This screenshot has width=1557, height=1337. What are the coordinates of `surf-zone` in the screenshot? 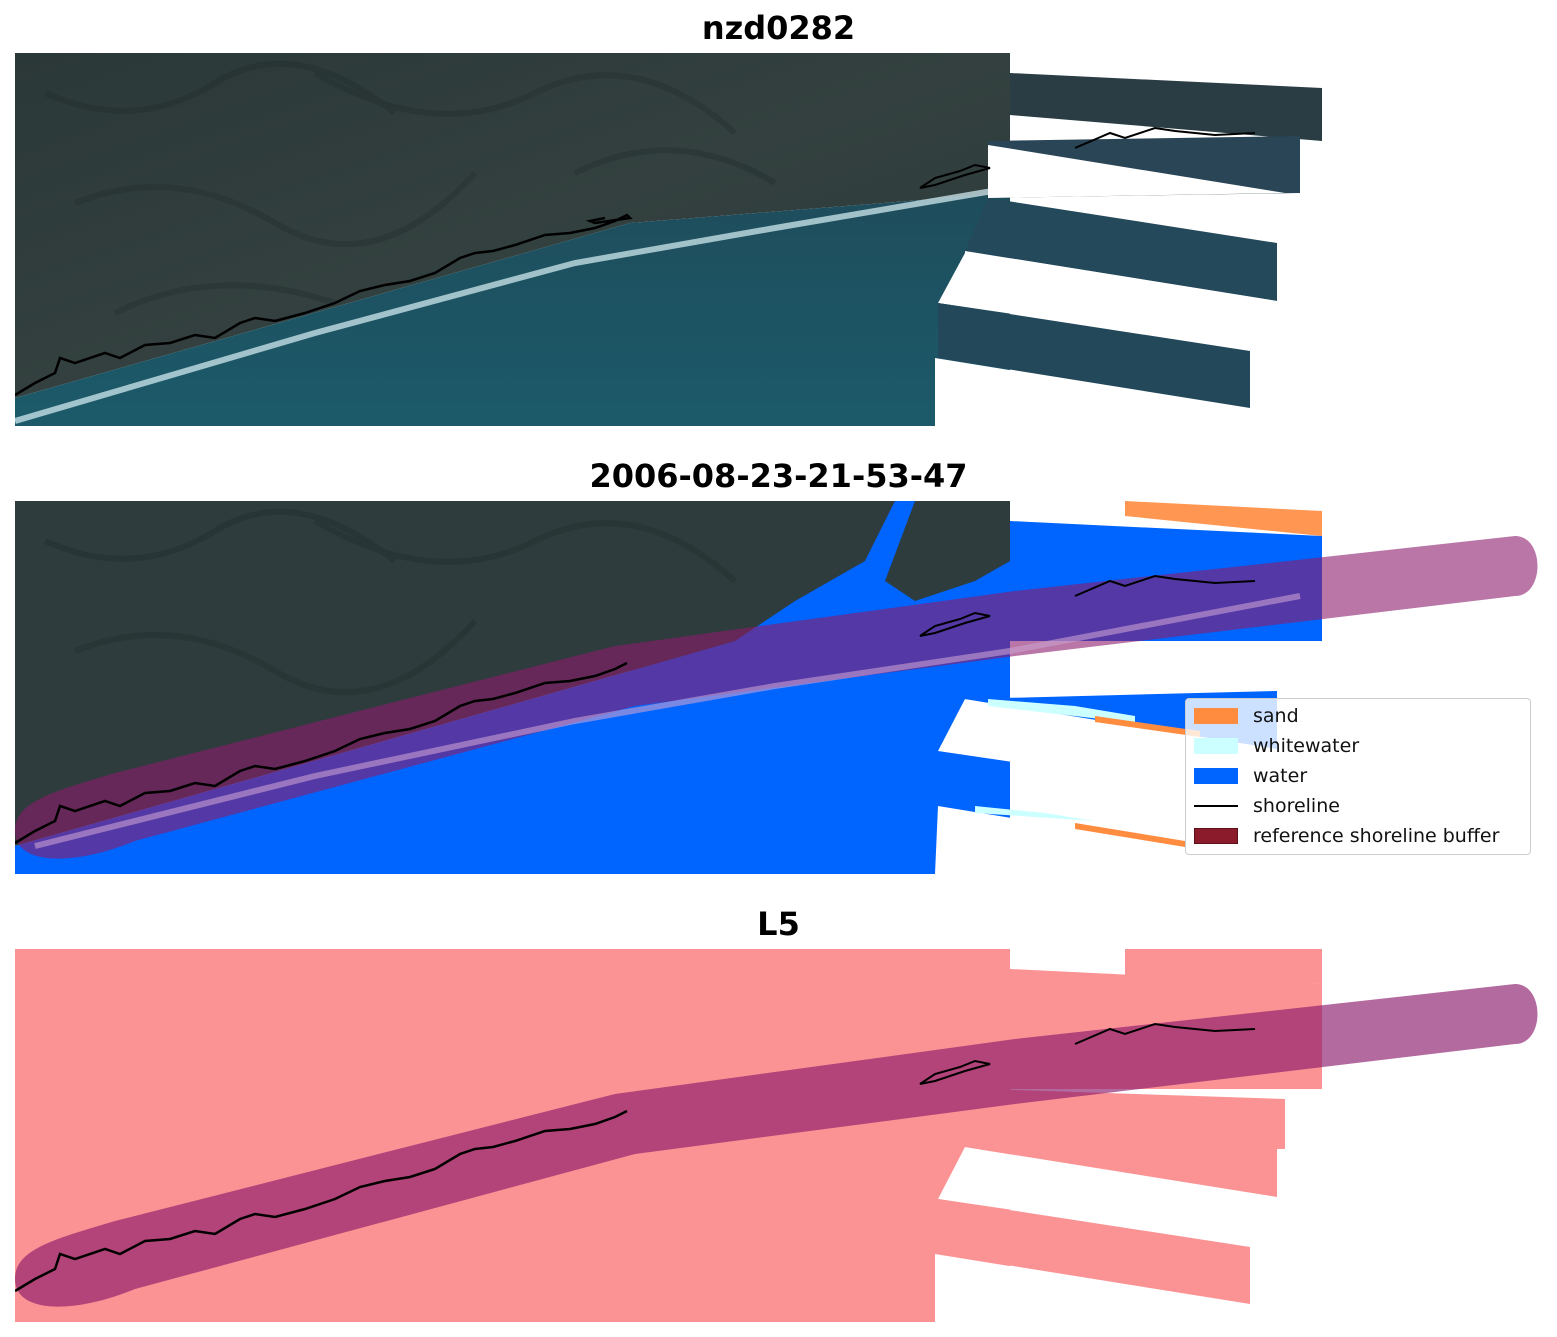 It's located at (513, 304).